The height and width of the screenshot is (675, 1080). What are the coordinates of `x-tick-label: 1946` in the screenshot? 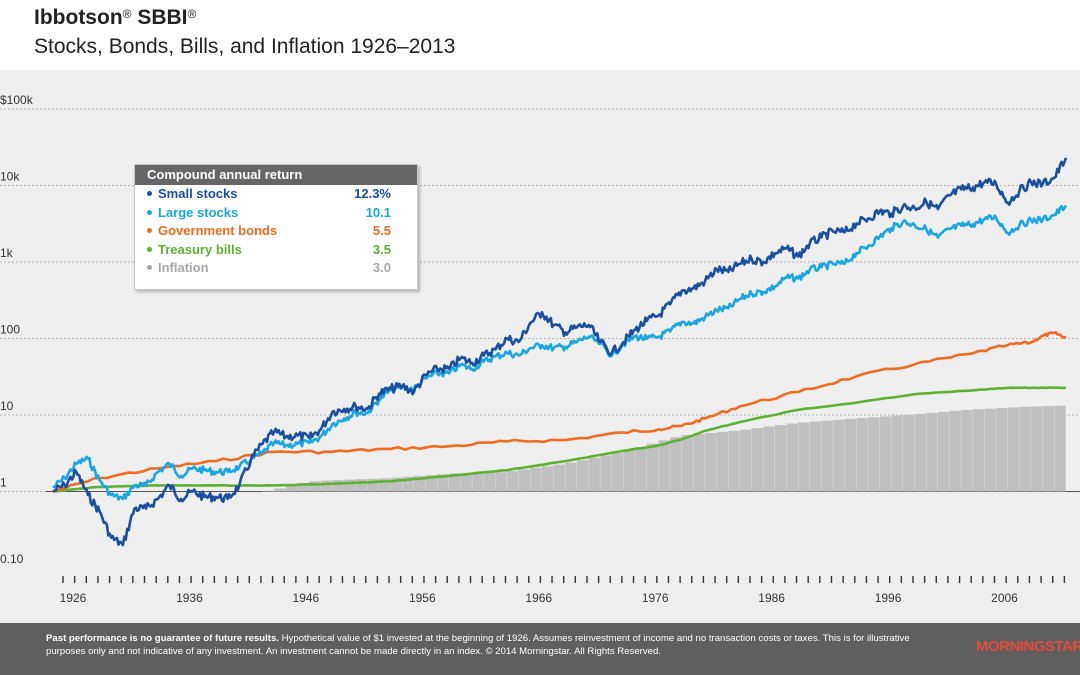 It's located at (306, 598).